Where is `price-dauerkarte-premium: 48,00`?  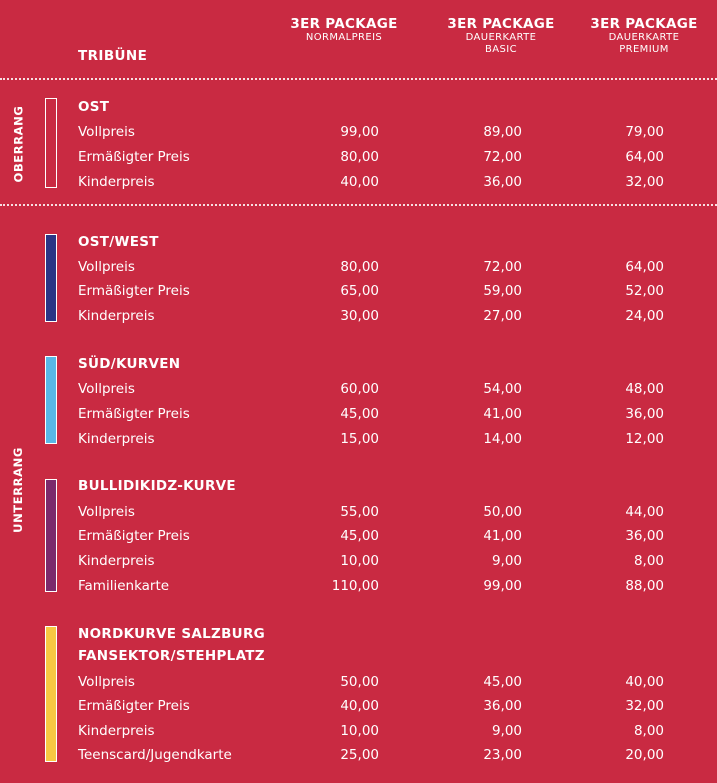
price-dauerkarte-premium: 48,00 is located at coordinates (644, 389).